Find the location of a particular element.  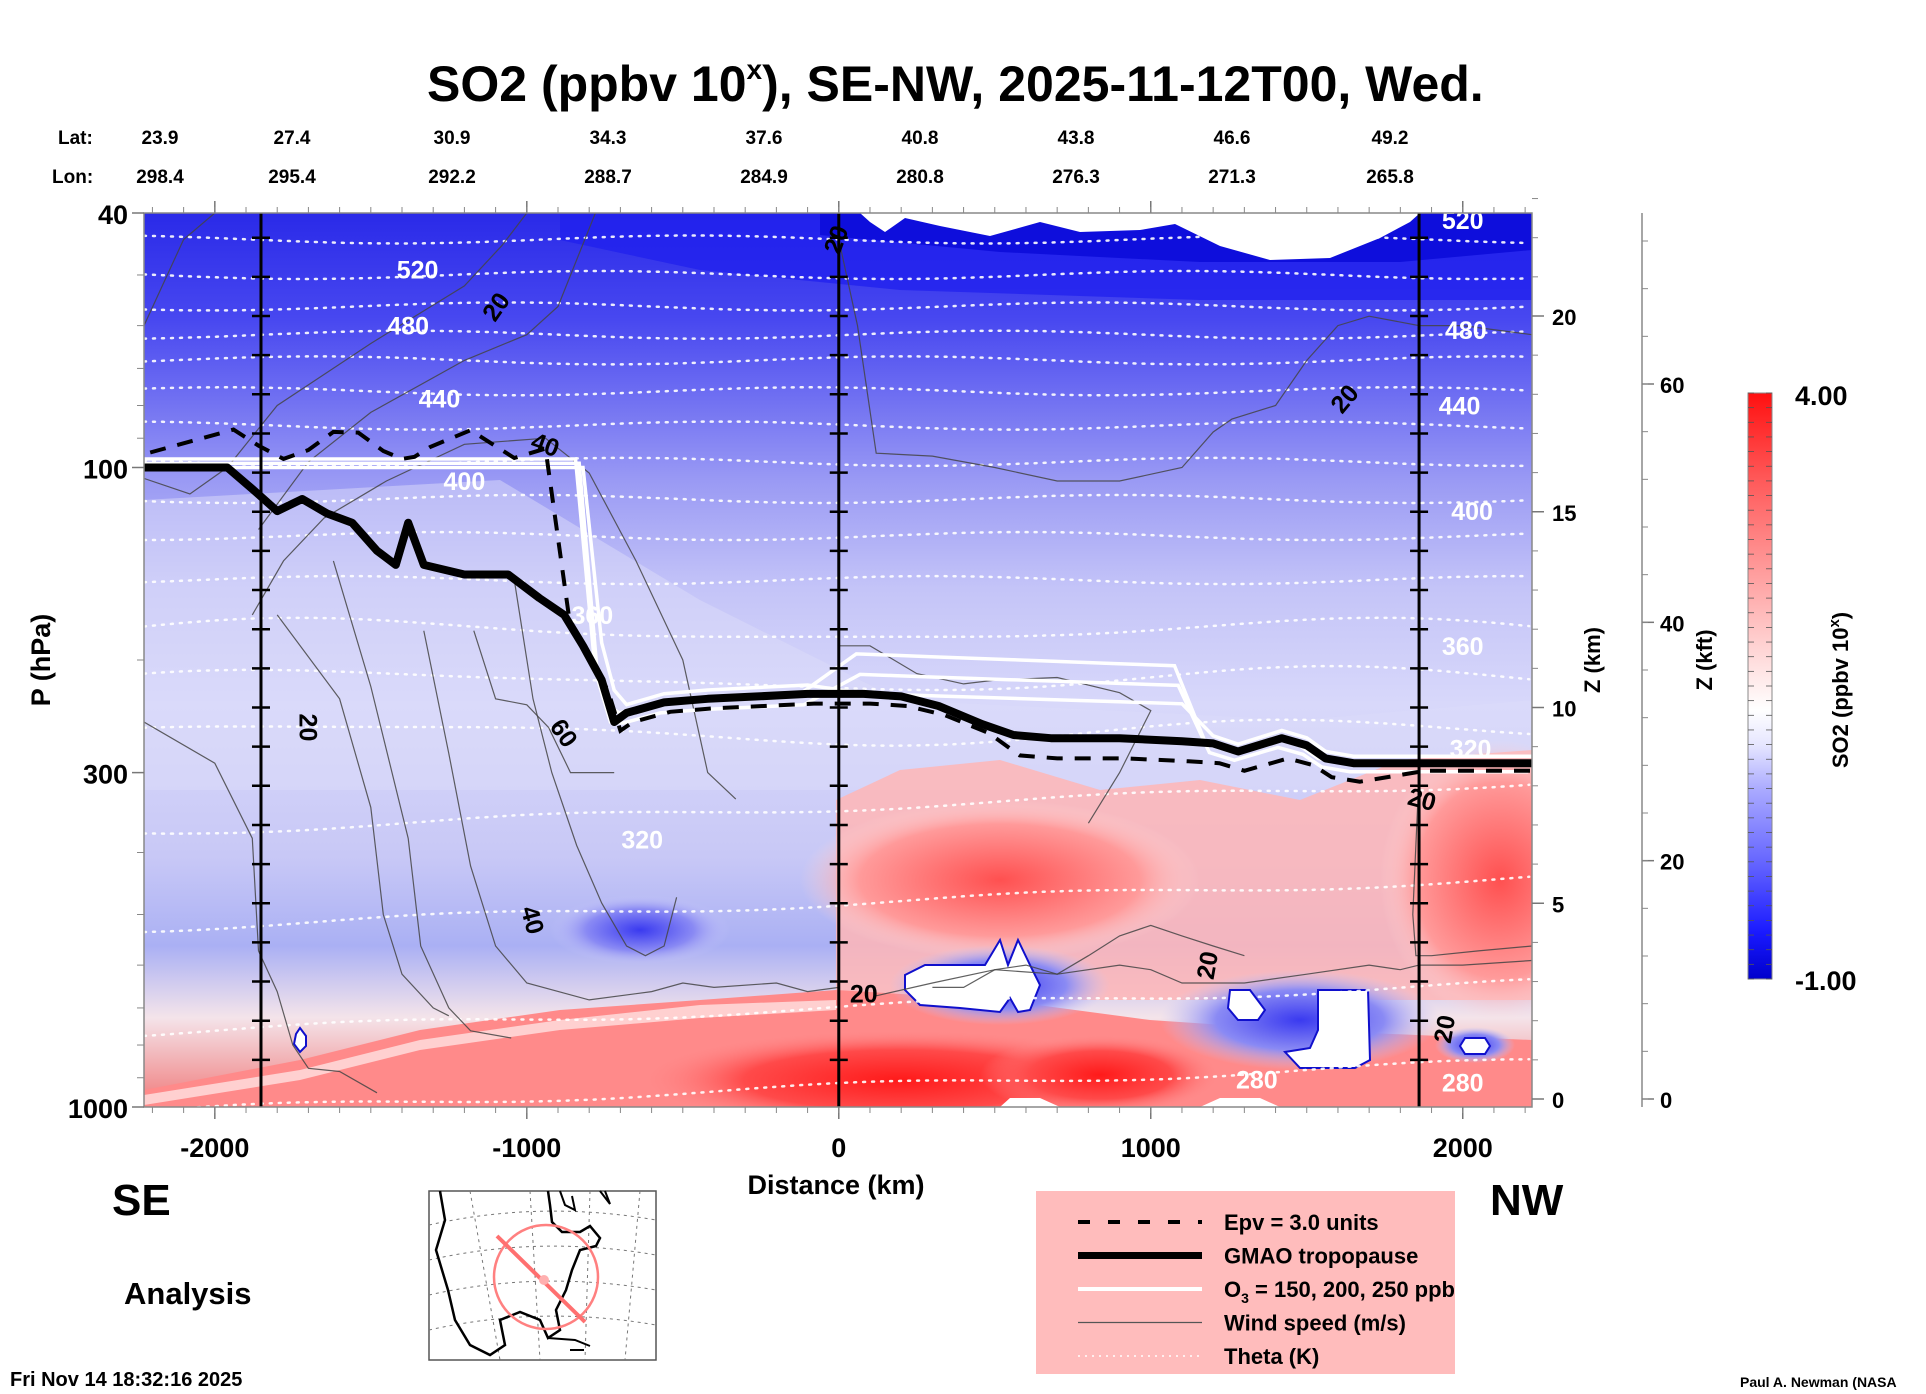

direction-nw: NW is located at coordinates (1527, 1200).